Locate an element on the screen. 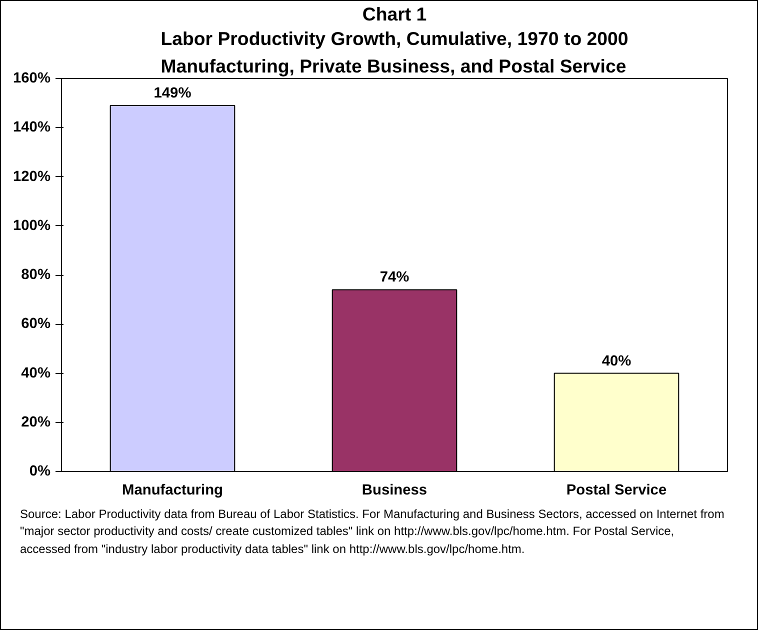 The width and height of the screenshot is (762, 635). y-tick-label: 160% is located at coordinates (32, 78).